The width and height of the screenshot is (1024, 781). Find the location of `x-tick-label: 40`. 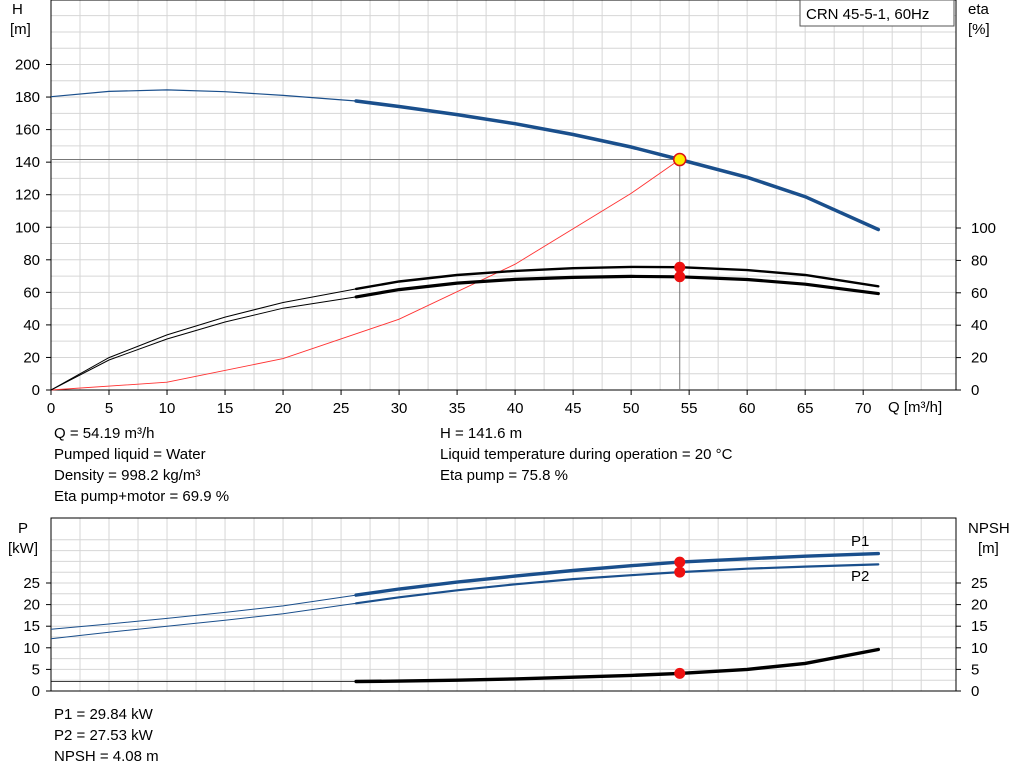

x-tick-label: 40 is located at coordinates (515, 408).